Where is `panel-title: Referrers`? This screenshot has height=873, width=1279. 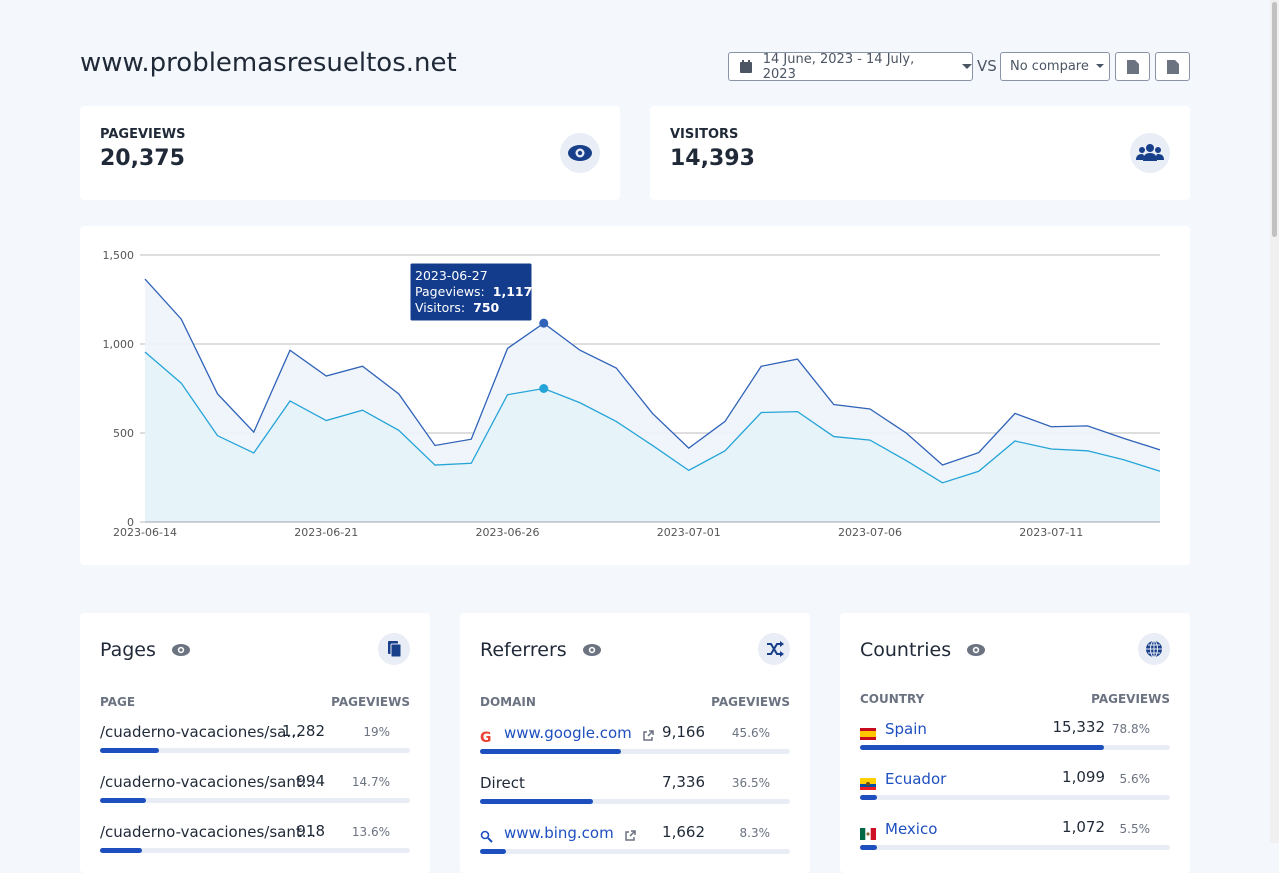 panel-title: Referrers is located at coordinates (523, 650).